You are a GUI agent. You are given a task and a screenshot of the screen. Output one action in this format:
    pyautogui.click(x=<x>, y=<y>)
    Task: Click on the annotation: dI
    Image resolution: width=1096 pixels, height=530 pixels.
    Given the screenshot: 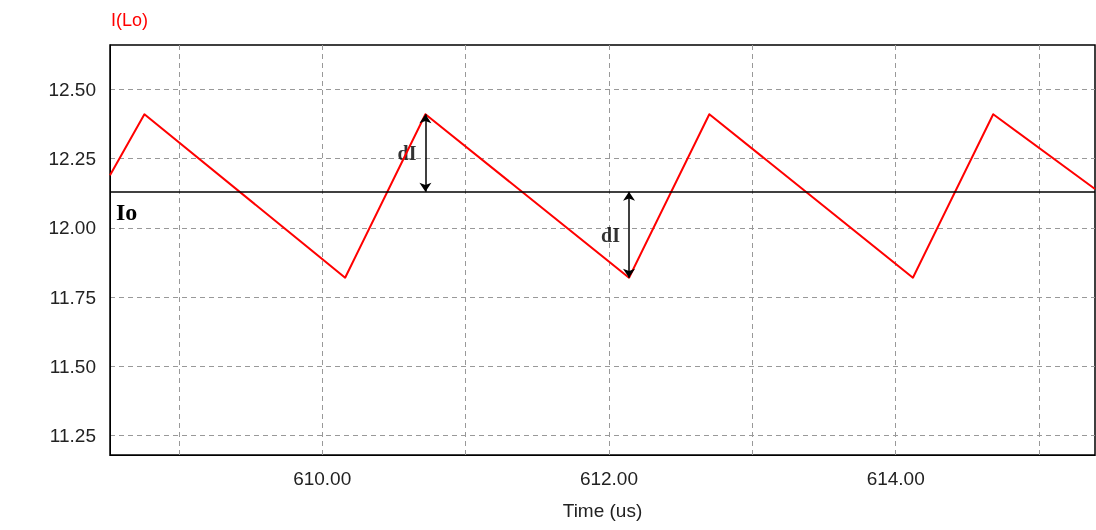 What is the action you would take?
    pyautogui.click(x=611, y=234)
    